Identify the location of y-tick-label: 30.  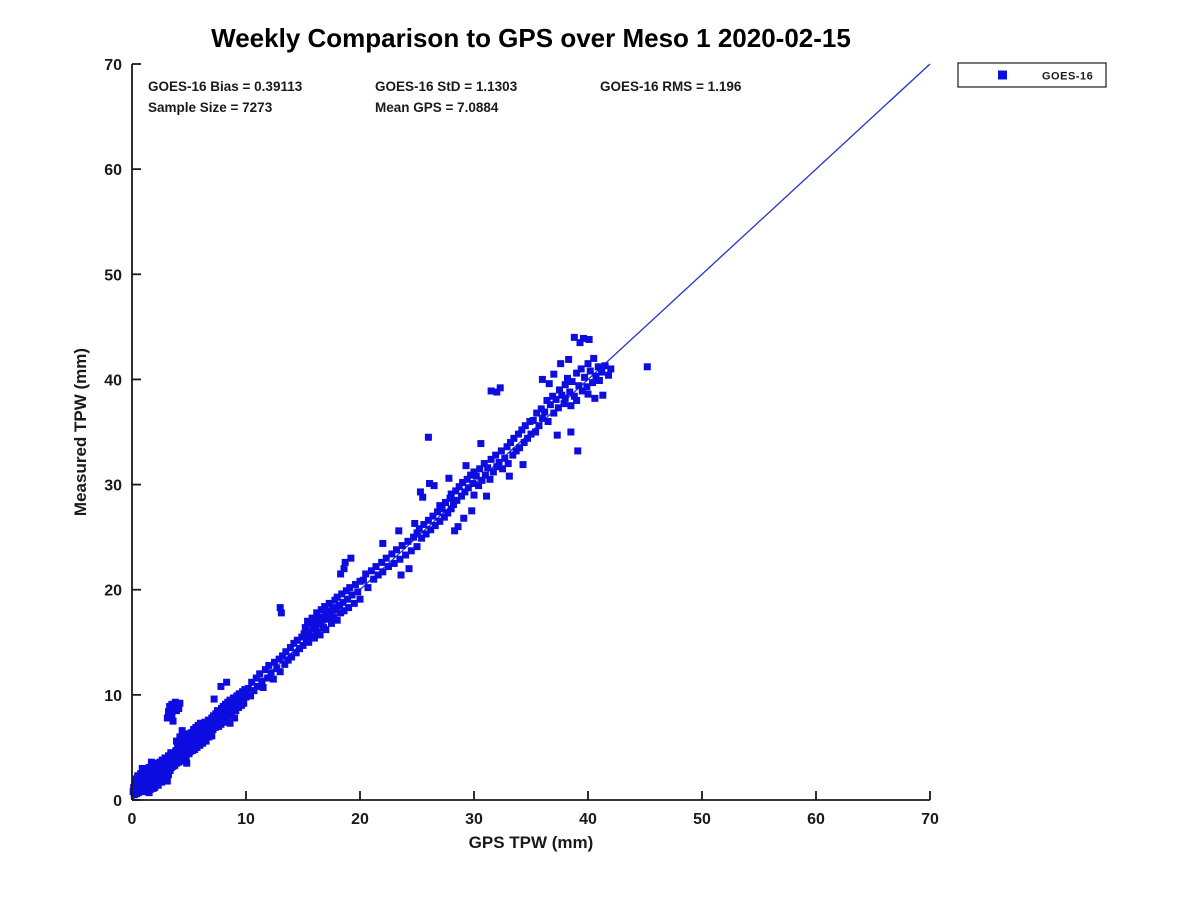
(113, 486).